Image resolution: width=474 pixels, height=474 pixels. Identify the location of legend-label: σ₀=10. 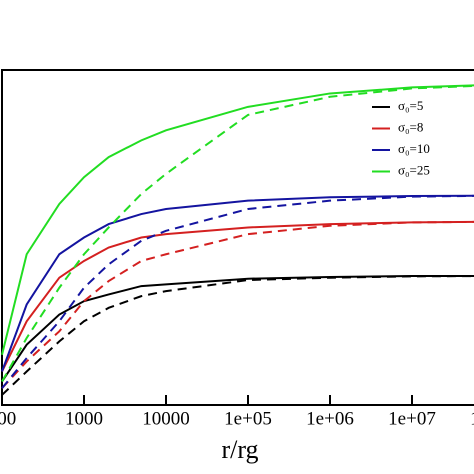
(414, 148).